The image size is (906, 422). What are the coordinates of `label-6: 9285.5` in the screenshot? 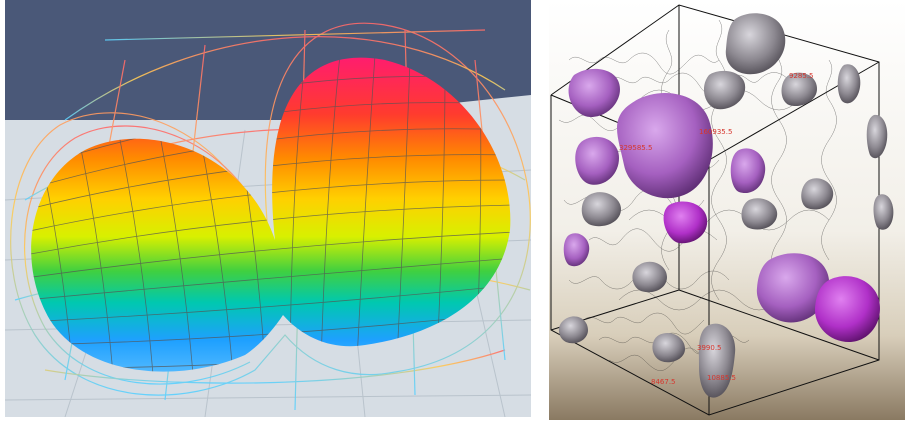 It's located at (801, 76).